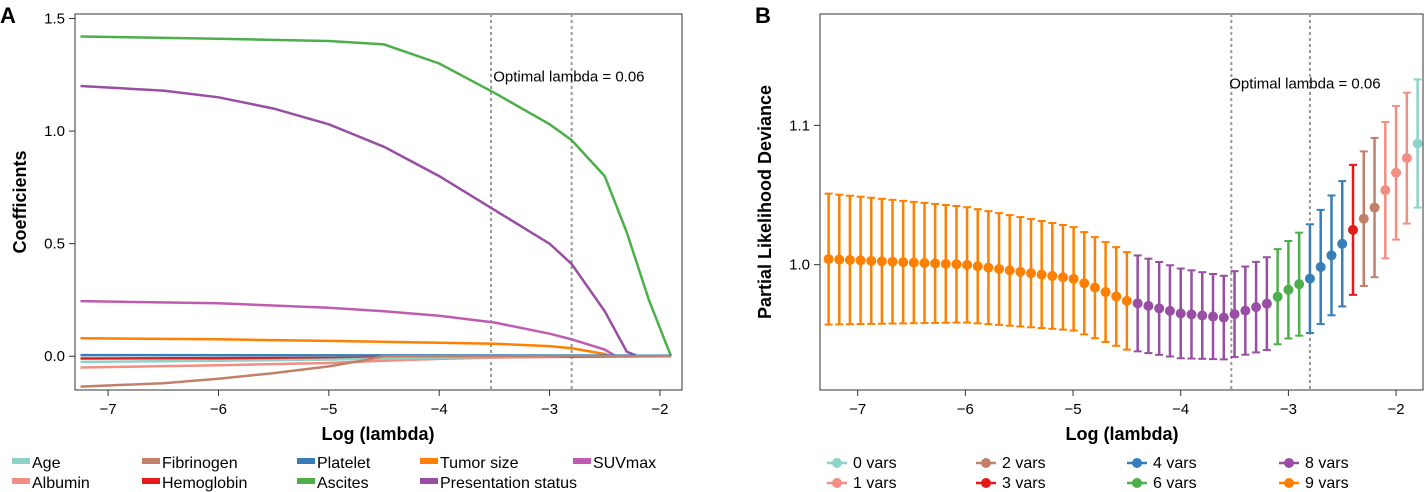  Describe the element at coordinates (1122, 434) in the screenshot. I see `panel-b-x-label: Log (lambda)` at that location.